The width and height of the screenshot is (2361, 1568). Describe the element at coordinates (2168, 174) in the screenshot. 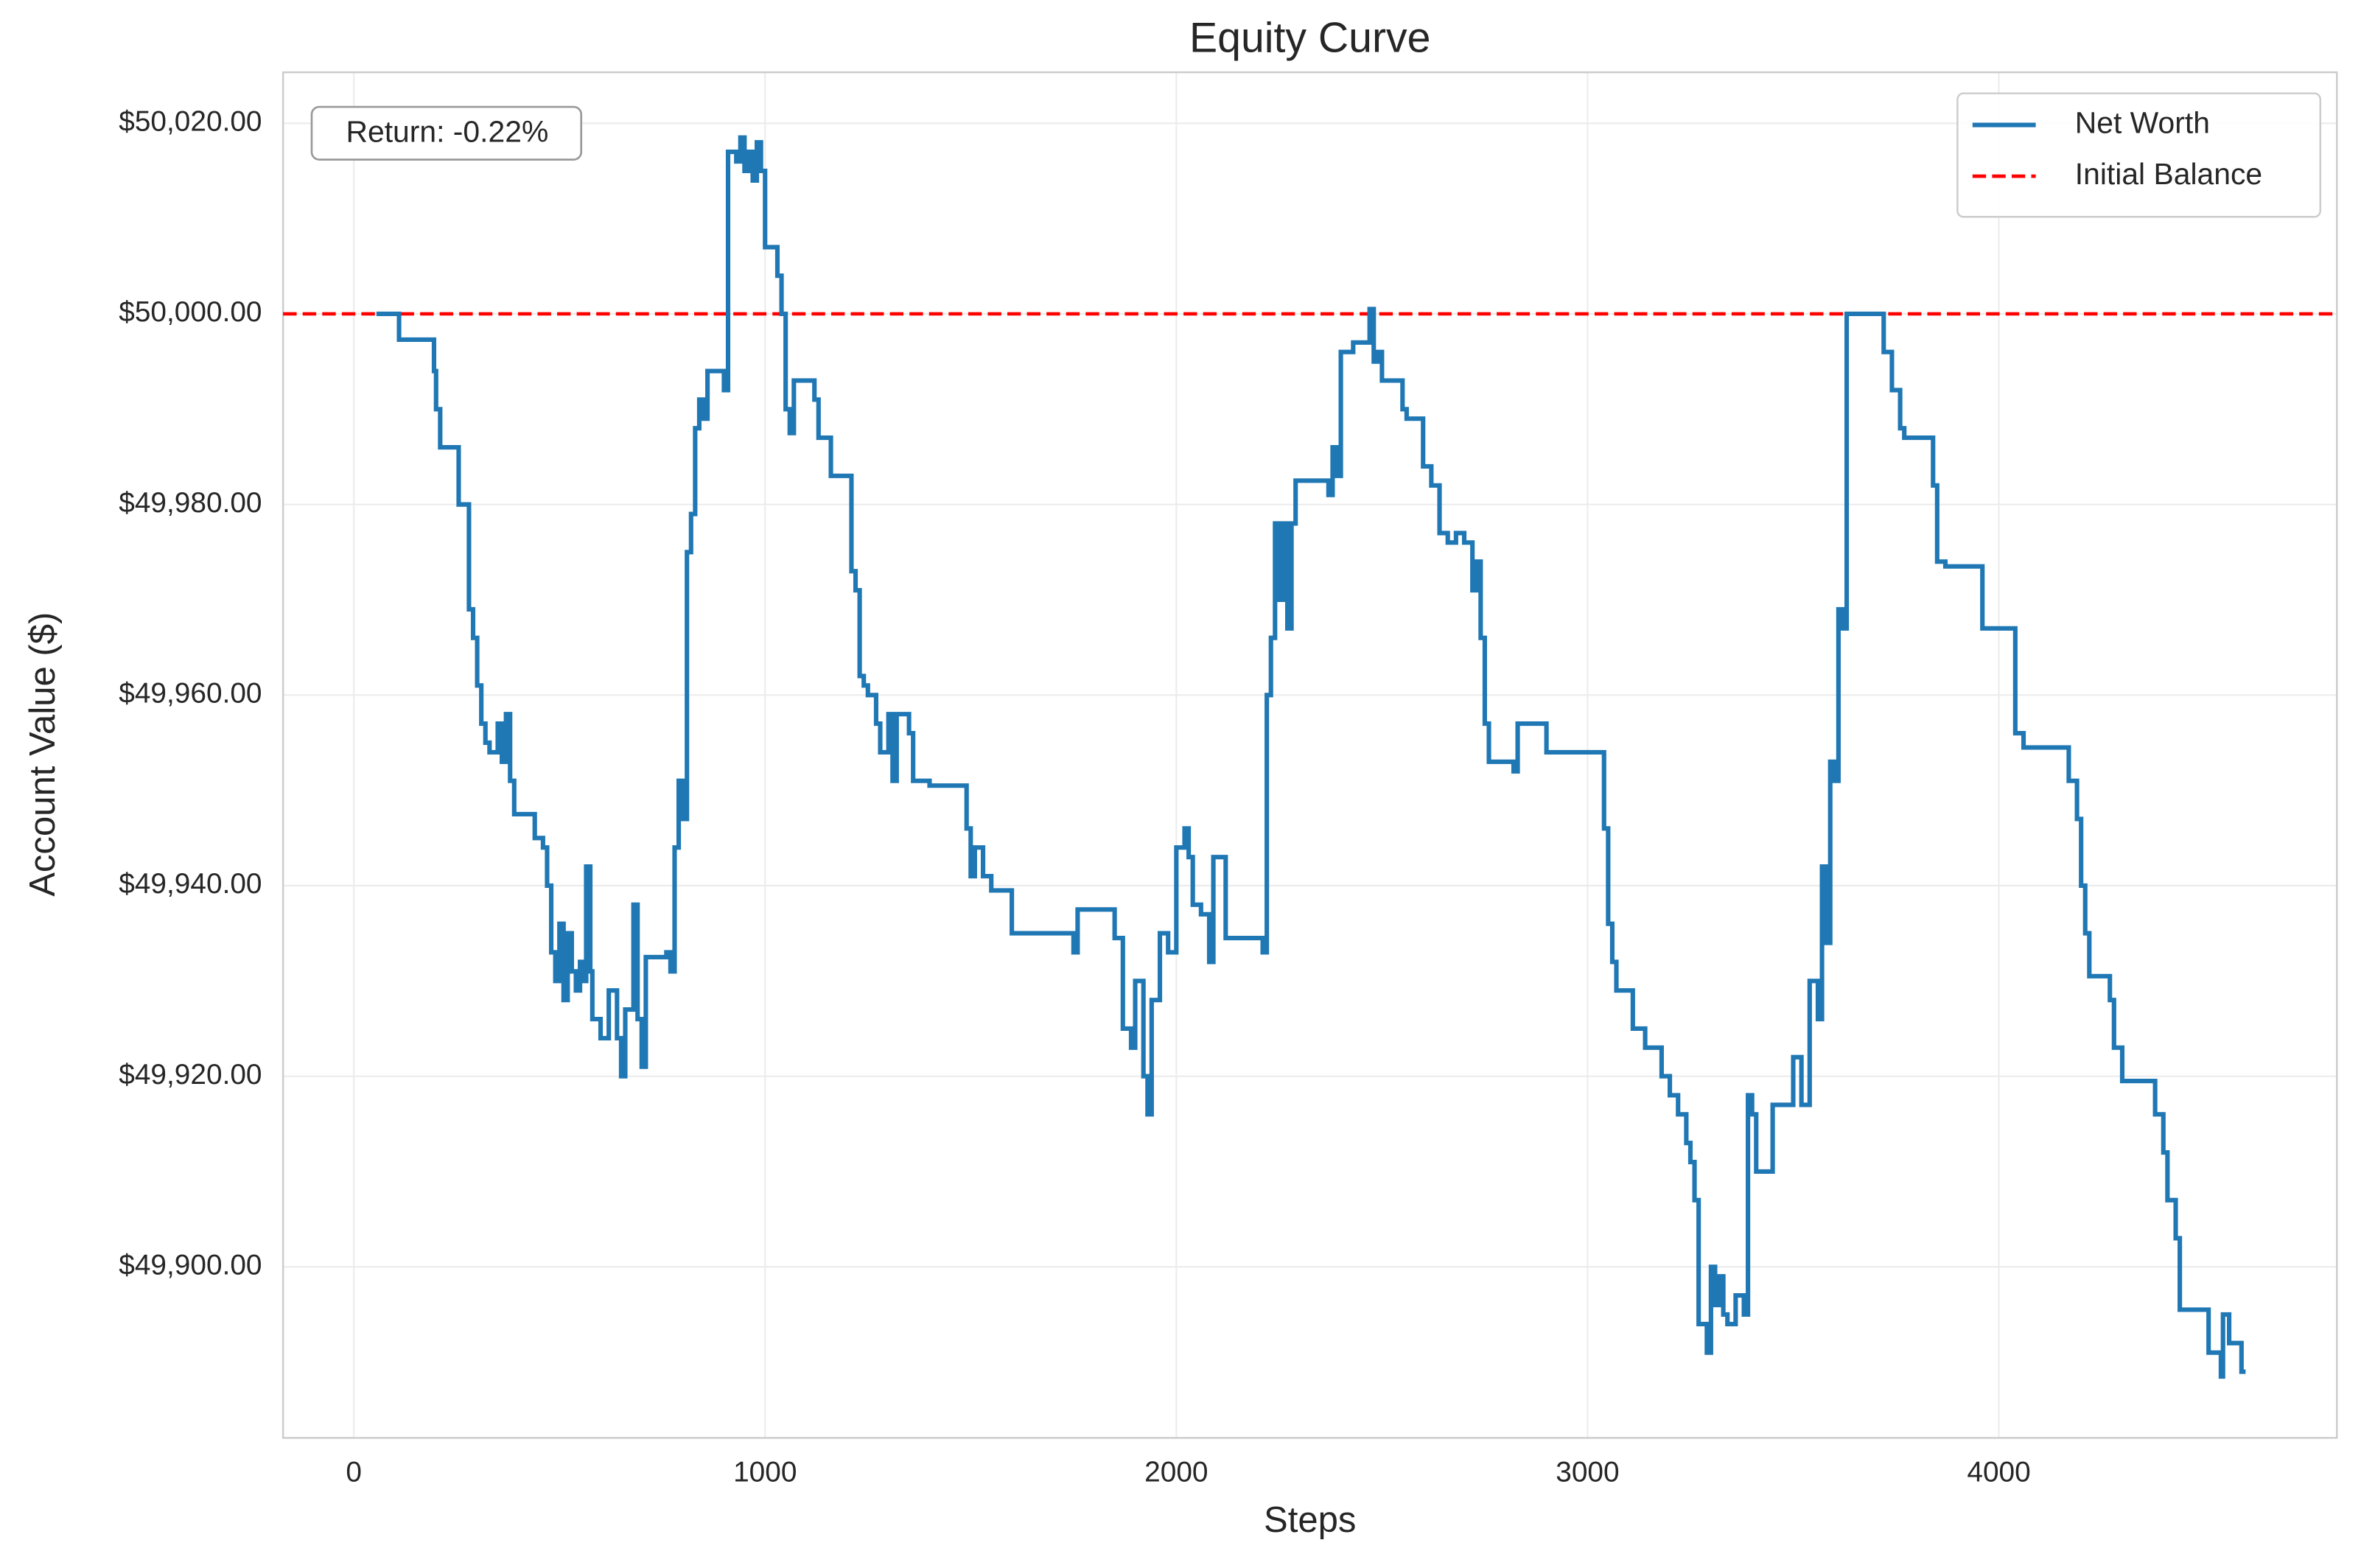

I see `legend-label: Initial Balance` at that location.